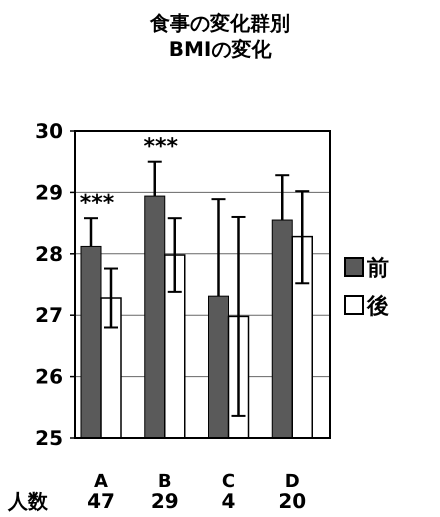 The image size is (440, 517). Describe the element at coordinates (49, 376) in the screenshot. I see `y-tick-label: 26` at that location.